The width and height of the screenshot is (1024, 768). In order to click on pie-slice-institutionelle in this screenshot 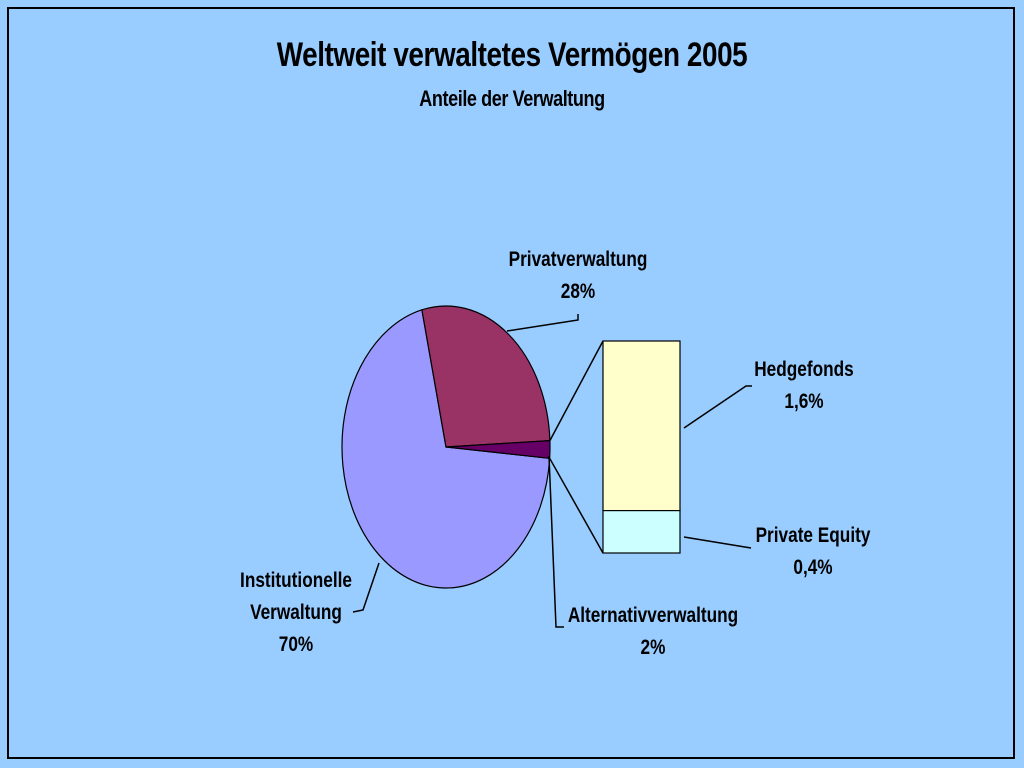, I will do `click(446, 449)`.